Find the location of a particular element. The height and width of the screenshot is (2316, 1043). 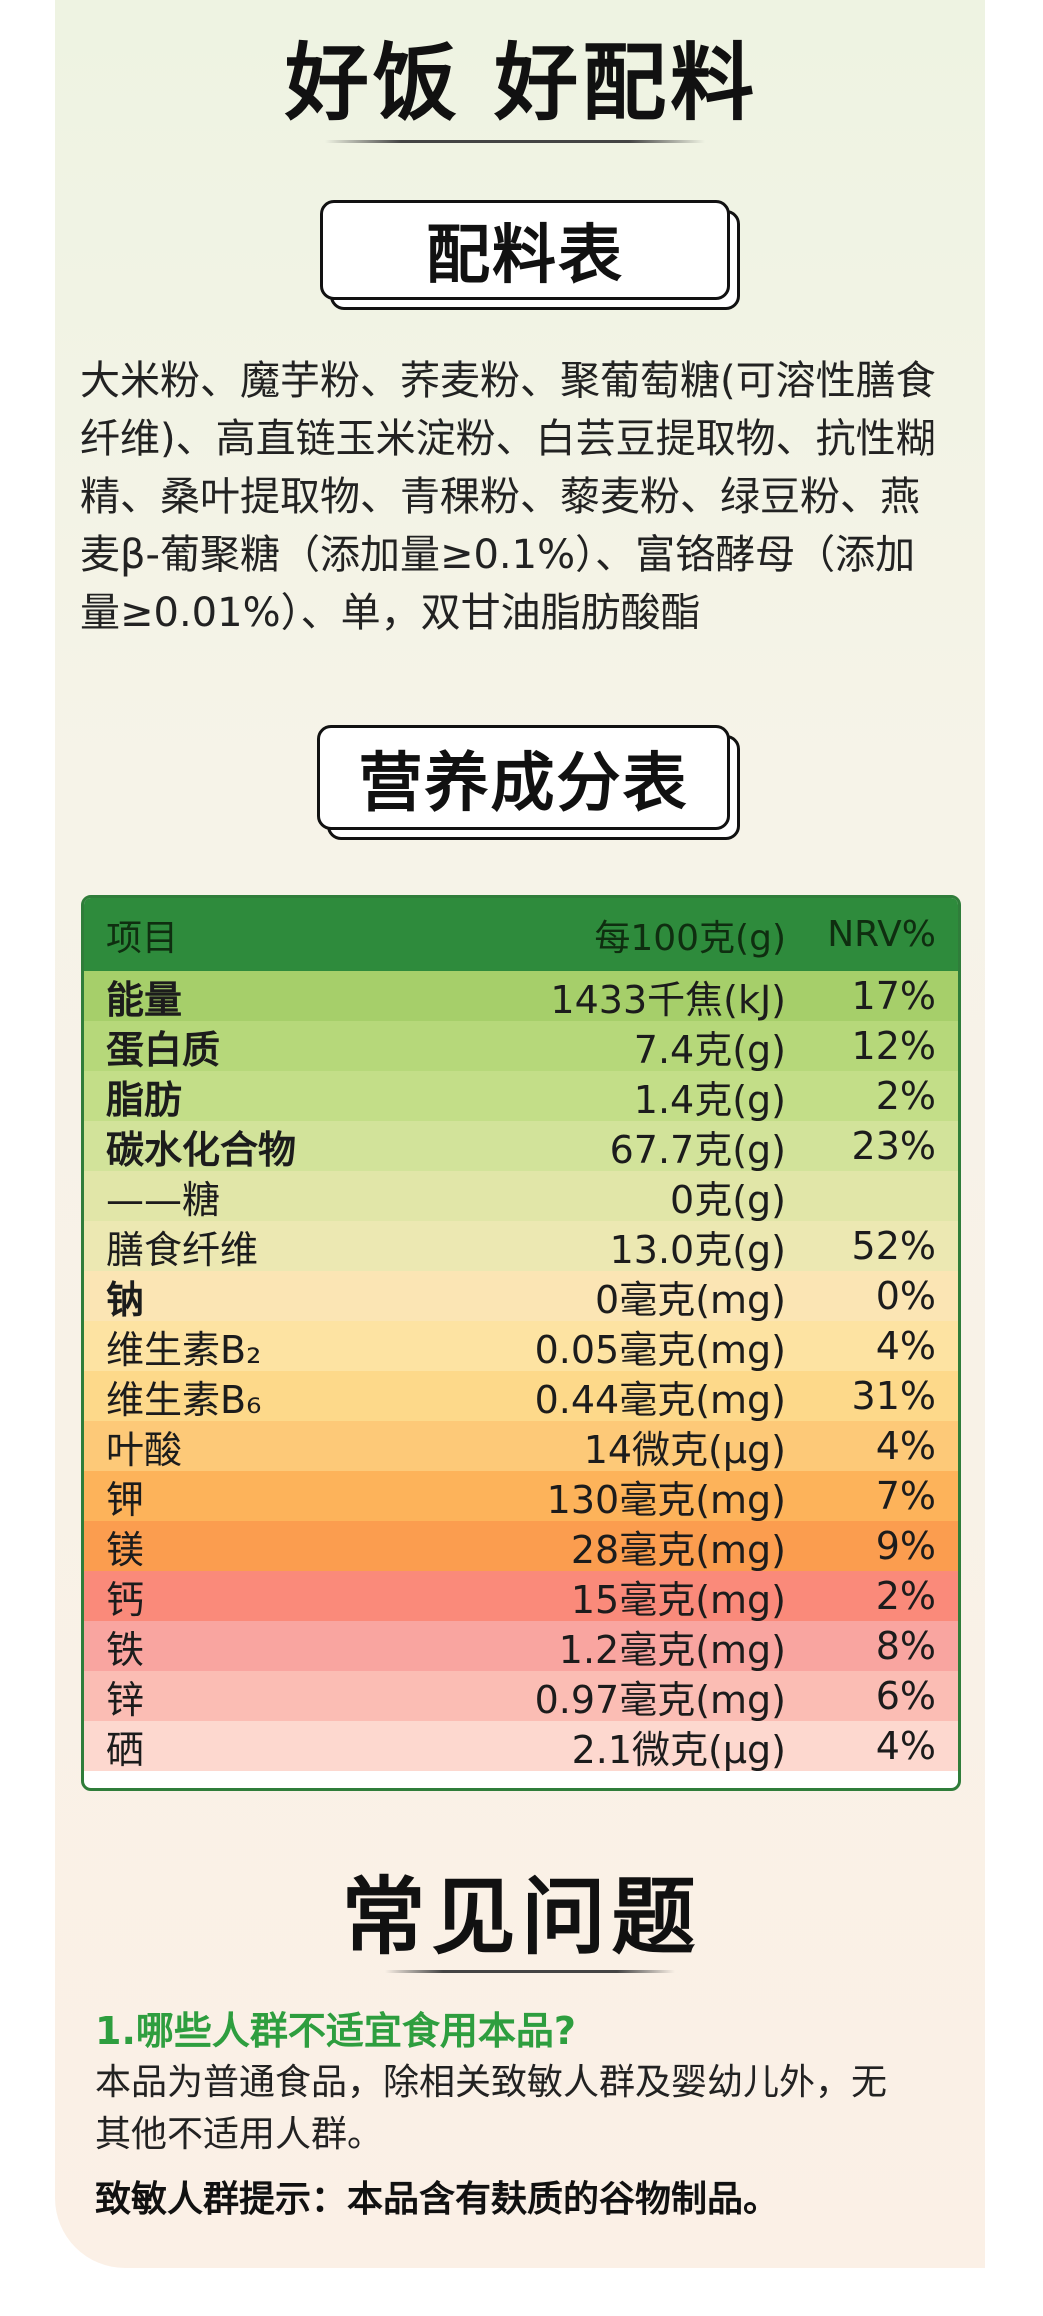

nutrient-name: 锌 is located at coordinates (125, 1699).